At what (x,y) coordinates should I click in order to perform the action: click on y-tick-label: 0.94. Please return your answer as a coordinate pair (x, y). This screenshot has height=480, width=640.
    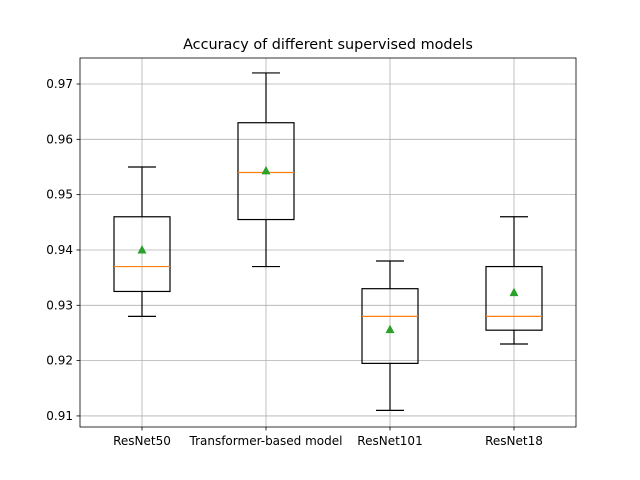
    Looking at the image, I should click on (59, 250).